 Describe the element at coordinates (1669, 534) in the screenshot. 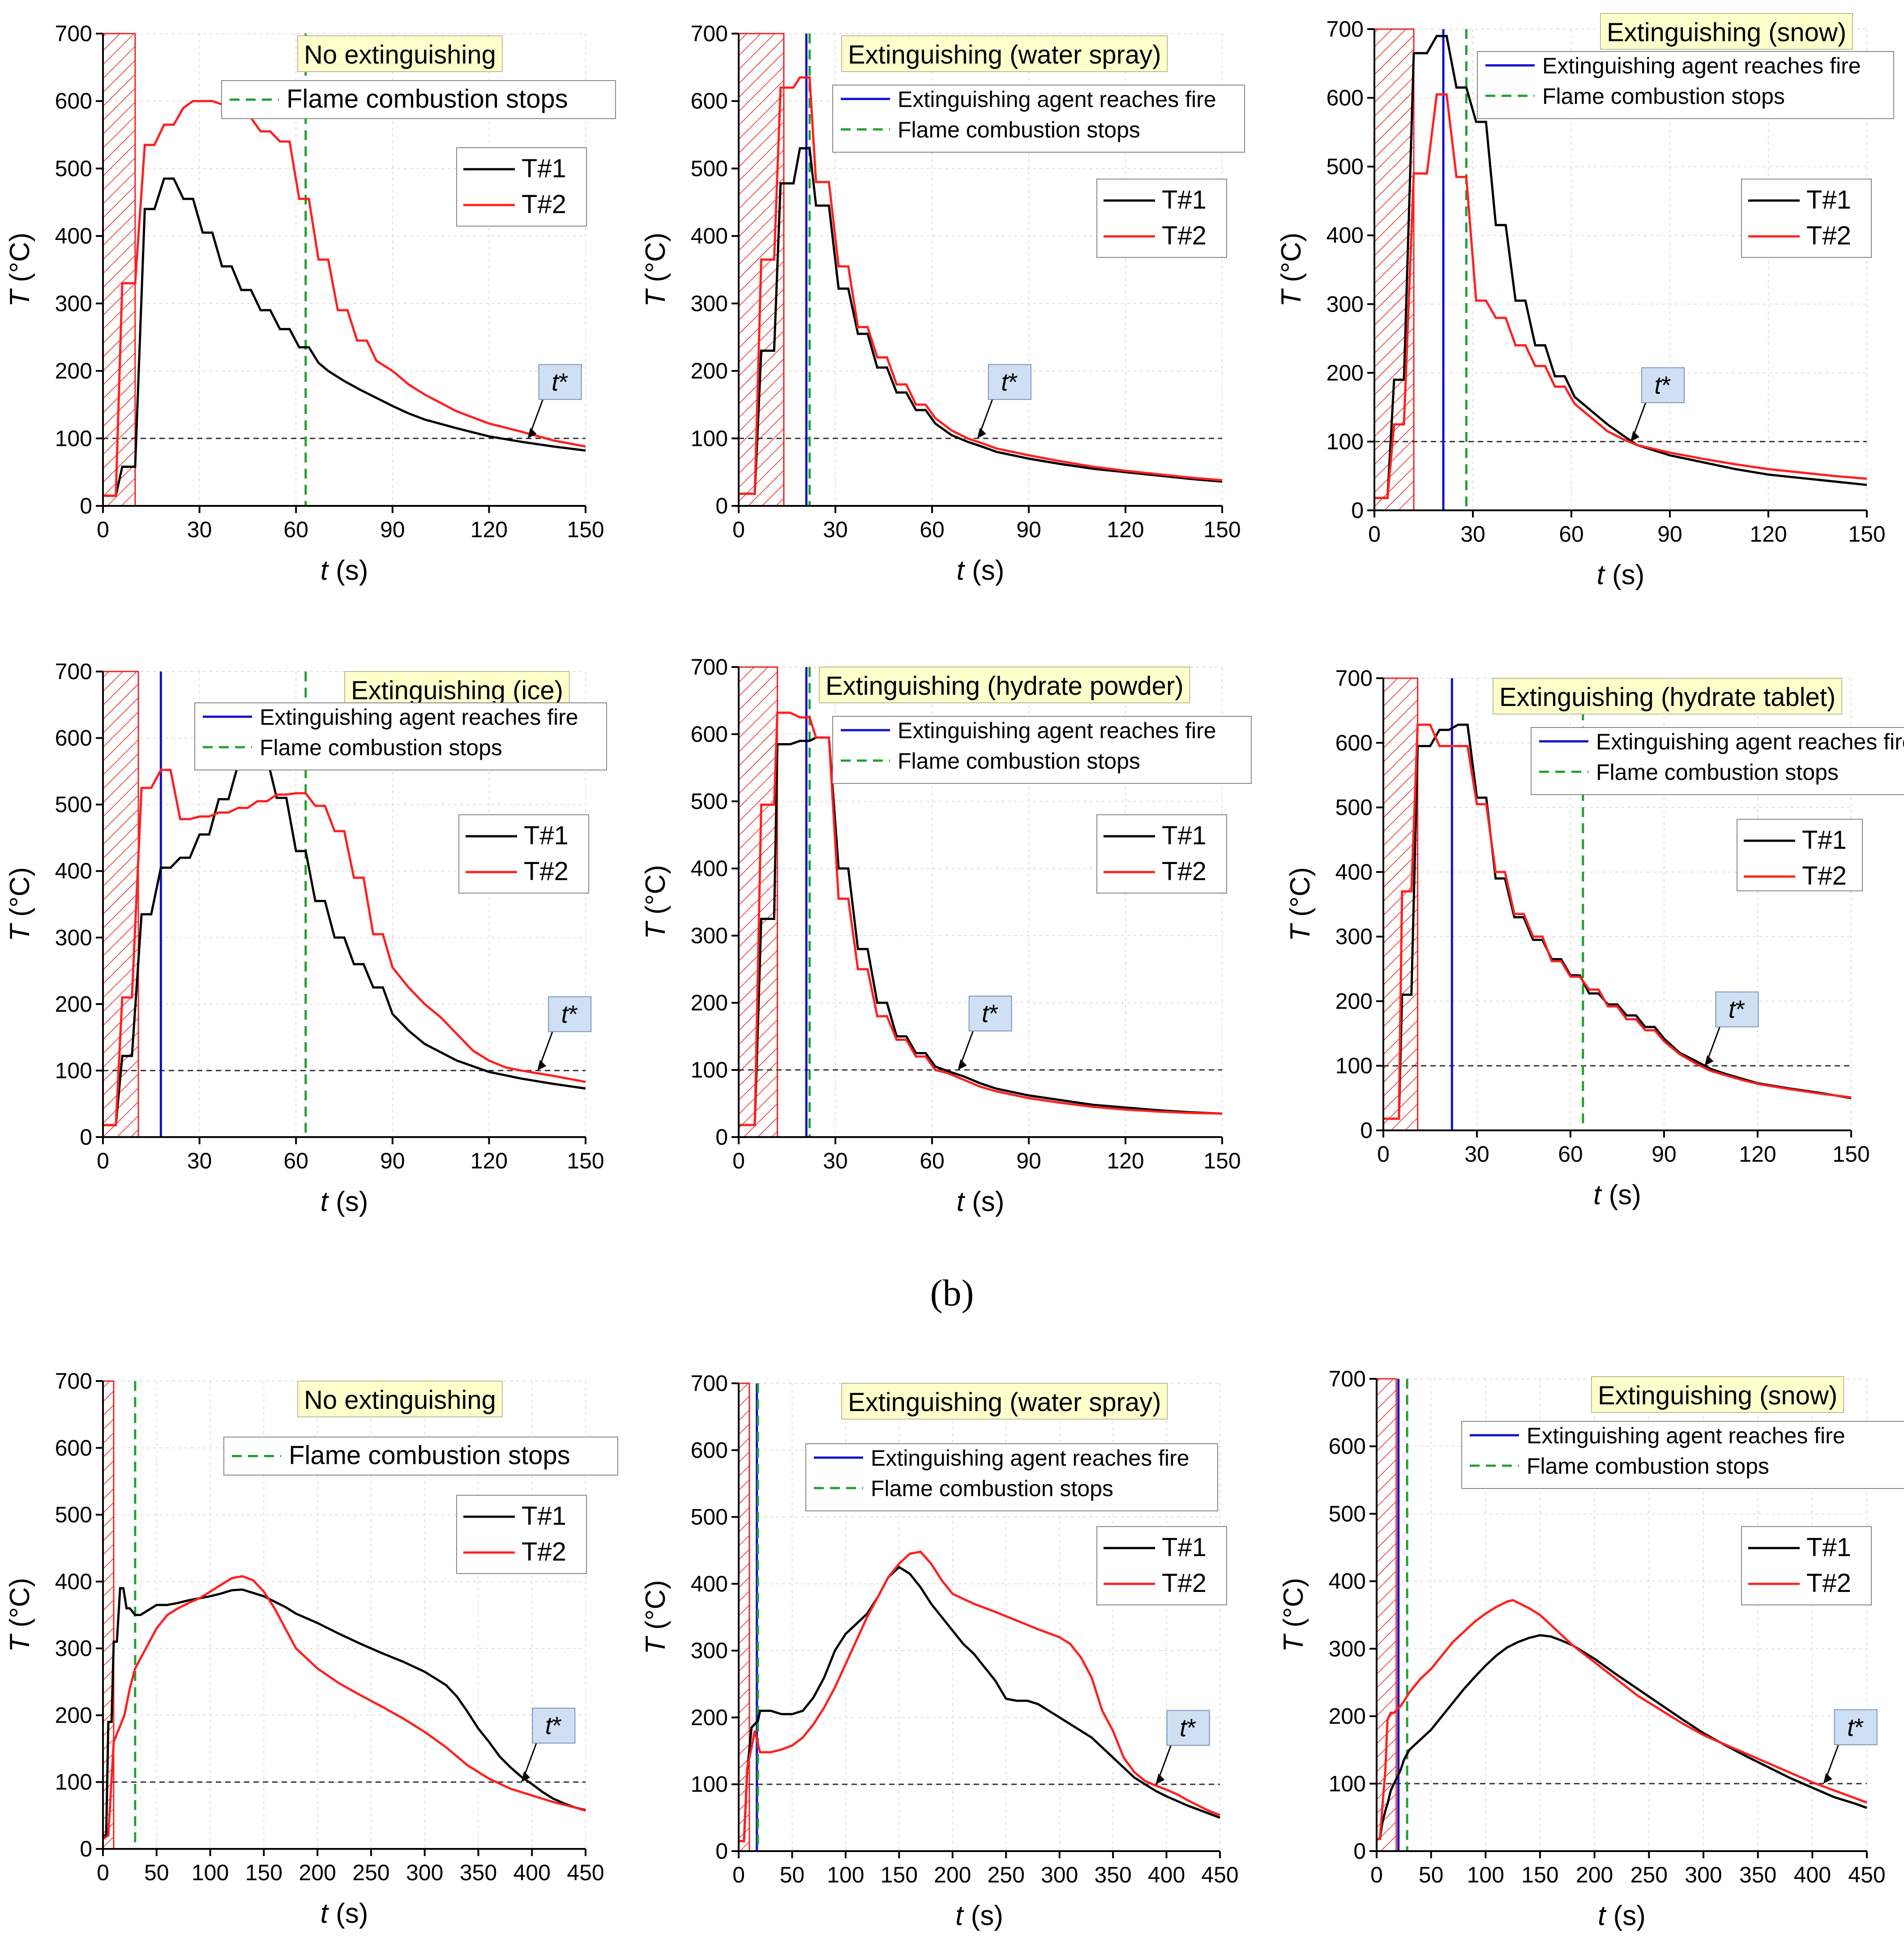

I see `x-tick-label-3: 90` at that location.